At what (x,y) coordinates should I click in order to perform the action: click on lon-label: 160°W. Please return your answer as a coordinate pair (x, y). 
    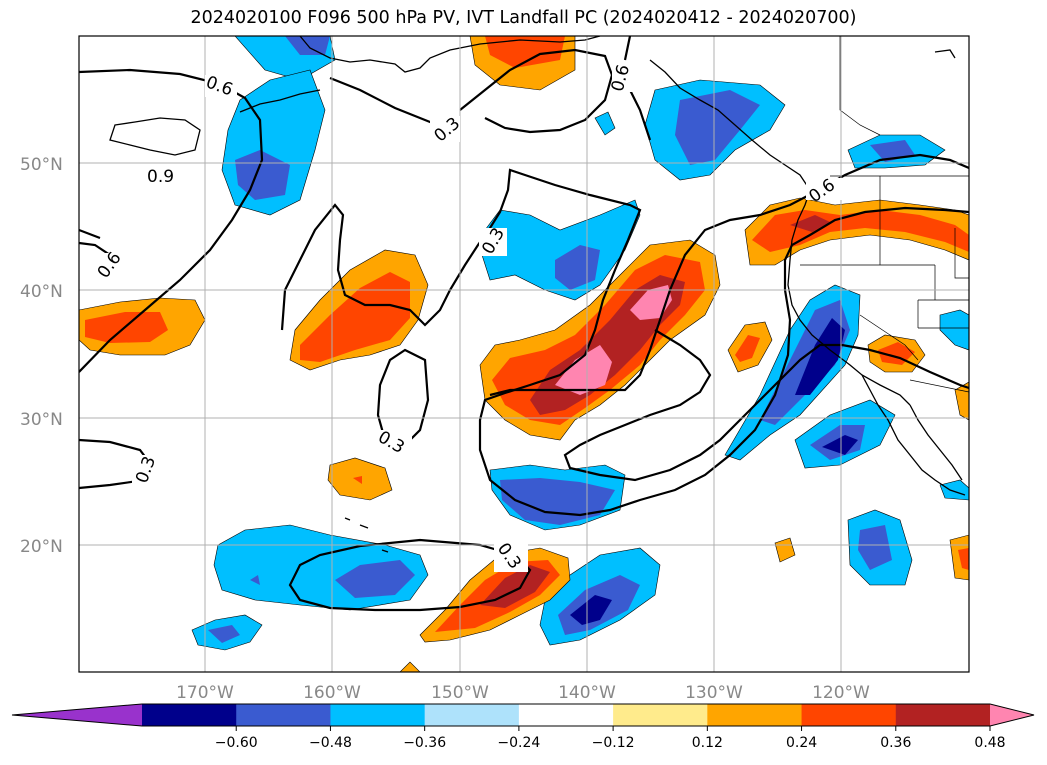
    Looking at the image, I should click on (332, 693).